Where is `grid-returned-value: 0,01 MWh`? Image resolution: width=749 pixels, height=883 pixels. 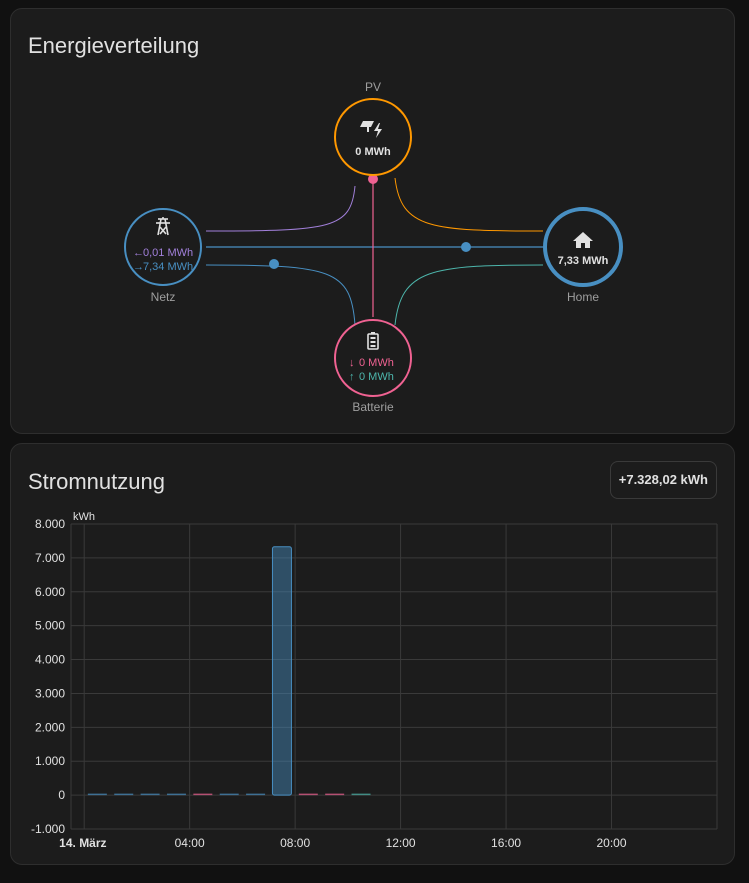
grid-returned-value: 0,01 MWh is located at coordinates (168, 253).